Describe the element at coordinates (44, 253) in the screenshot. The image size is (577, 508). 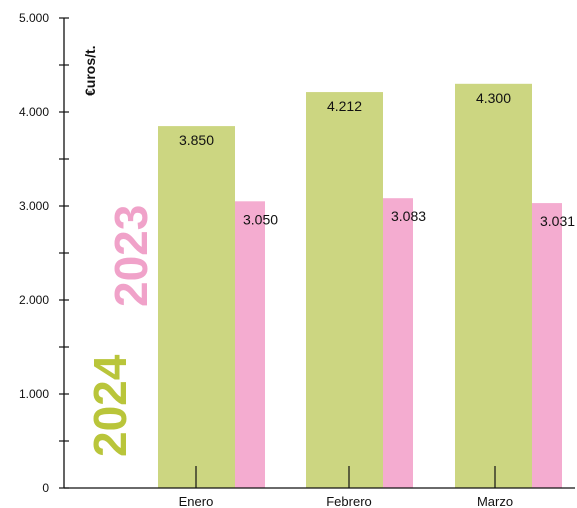
I see `y-ticks-layer: 0 1.000 2.000 3.000 4.000 5.000` at that location.